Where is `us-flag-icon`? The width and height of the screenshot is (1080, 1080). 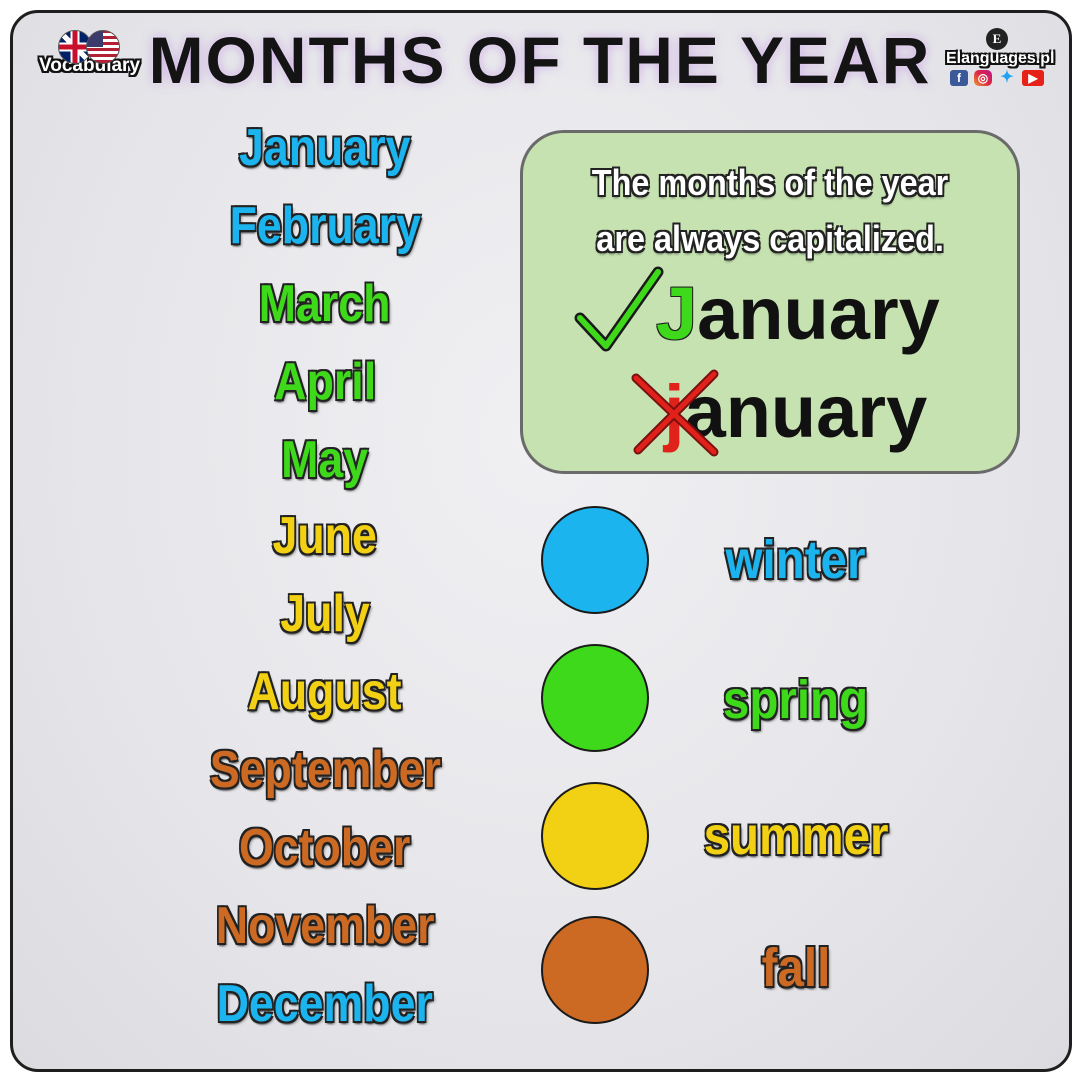 us-flag-icon is located at coordinates (103, 47).